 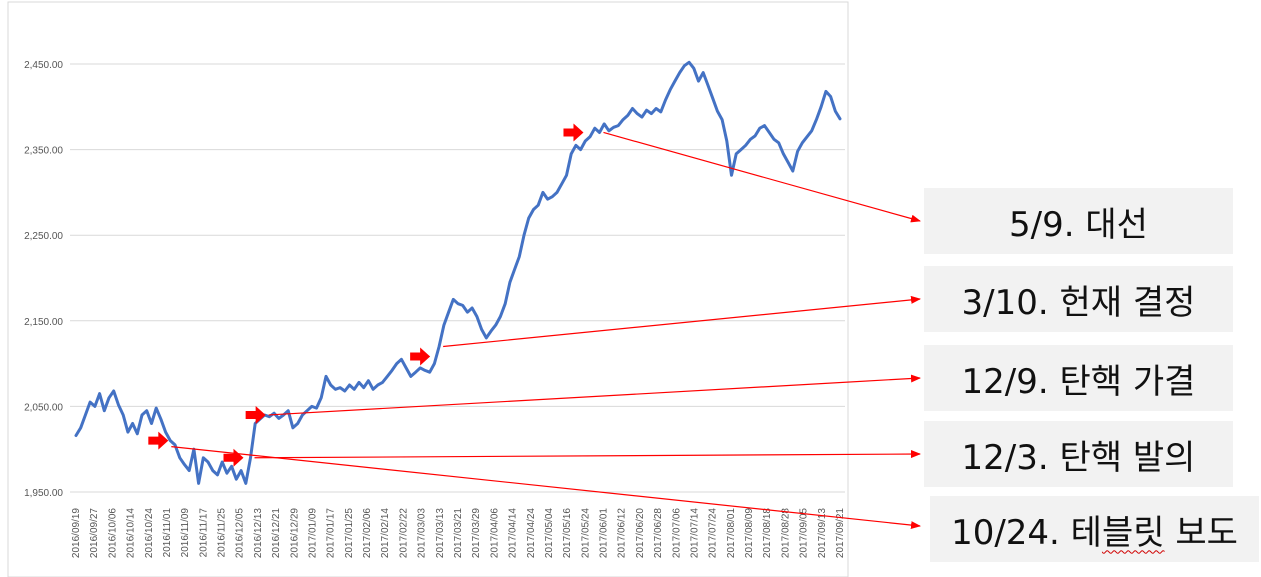 What do you see at coordinates (185, 533) in the screenshot?
I see `x-tick-label: 2016/11/09` at bounding box center [185, 533].